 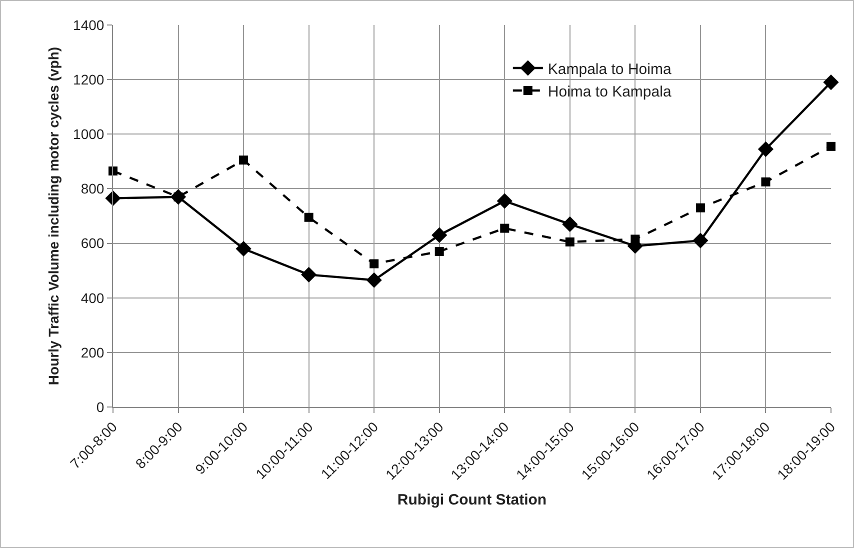 What do you see at coordinates (610, 91) in the screenshot?
I see `legend-label: Hoima to Kampala` at bounding box center [610, 91].